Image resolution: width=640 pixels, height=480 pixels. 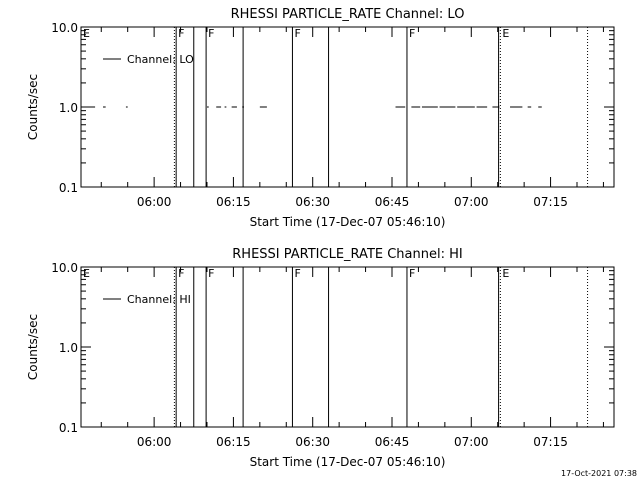 What do you see at coordinates (160, 59) in the screenshot?
I see `legend-entry: Channel: LO` at bounding box center [160, 59].